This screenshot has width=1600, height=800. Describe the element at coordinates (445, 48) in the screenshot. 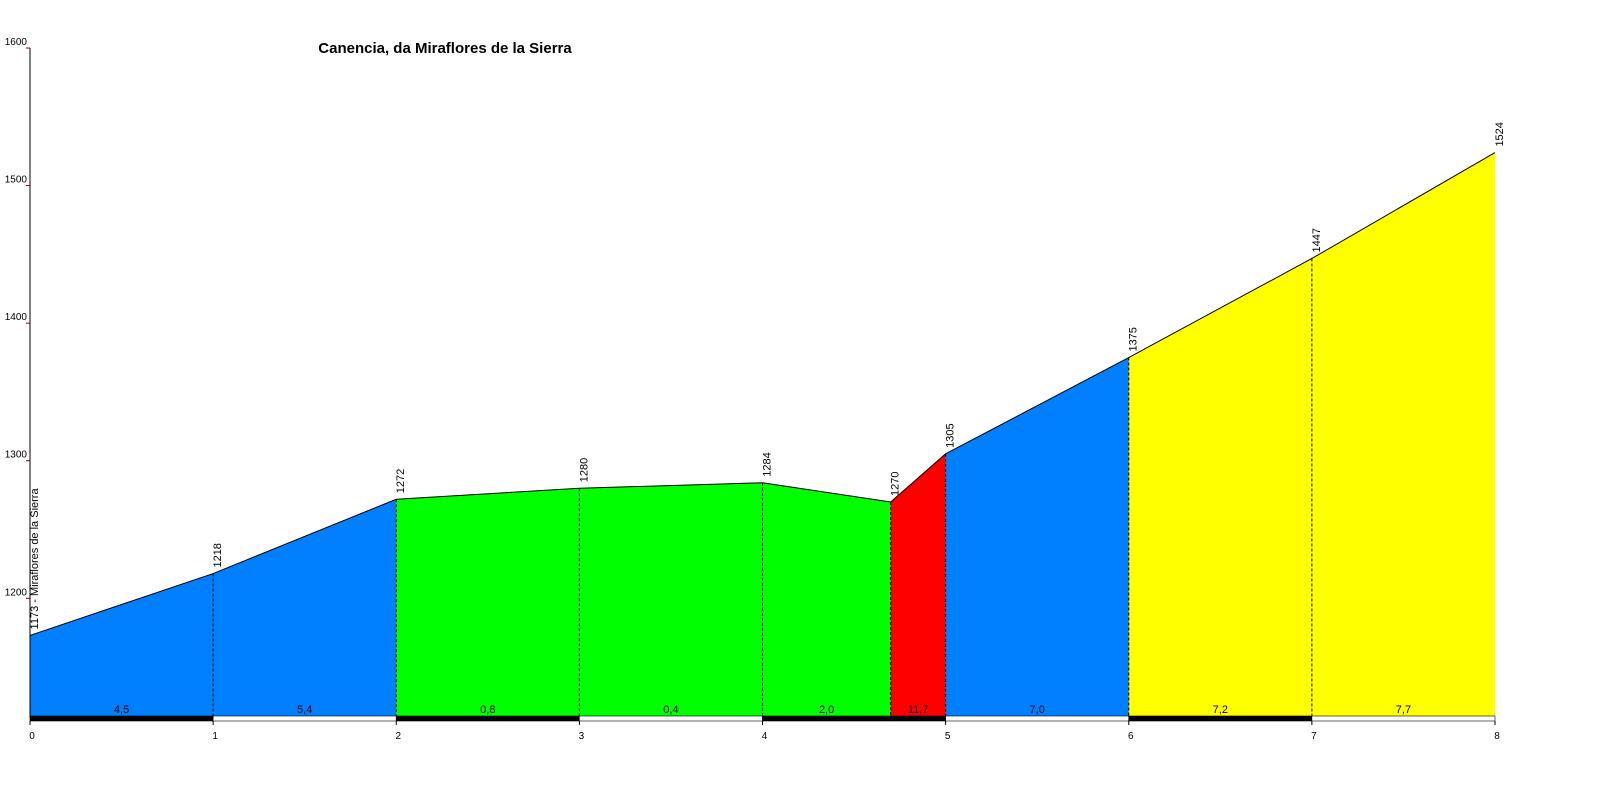

I see `chart-title: Canencia, da Miraflores de la Sierra` at that location.